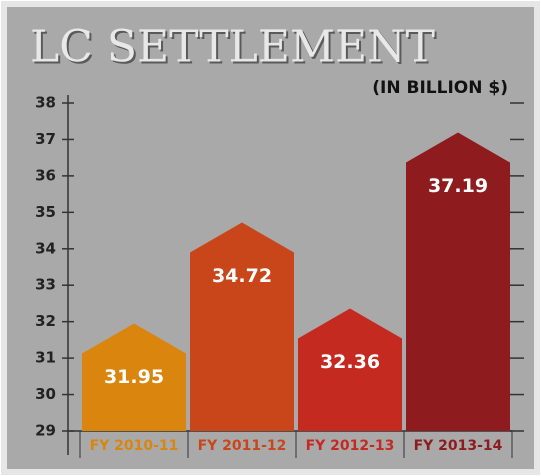 This screenshot has height=476, width=541. What do you see at coordinates (45, 431) in the screenshot?
I see `y-tick-label: 29` at bounding box center [45, 431].